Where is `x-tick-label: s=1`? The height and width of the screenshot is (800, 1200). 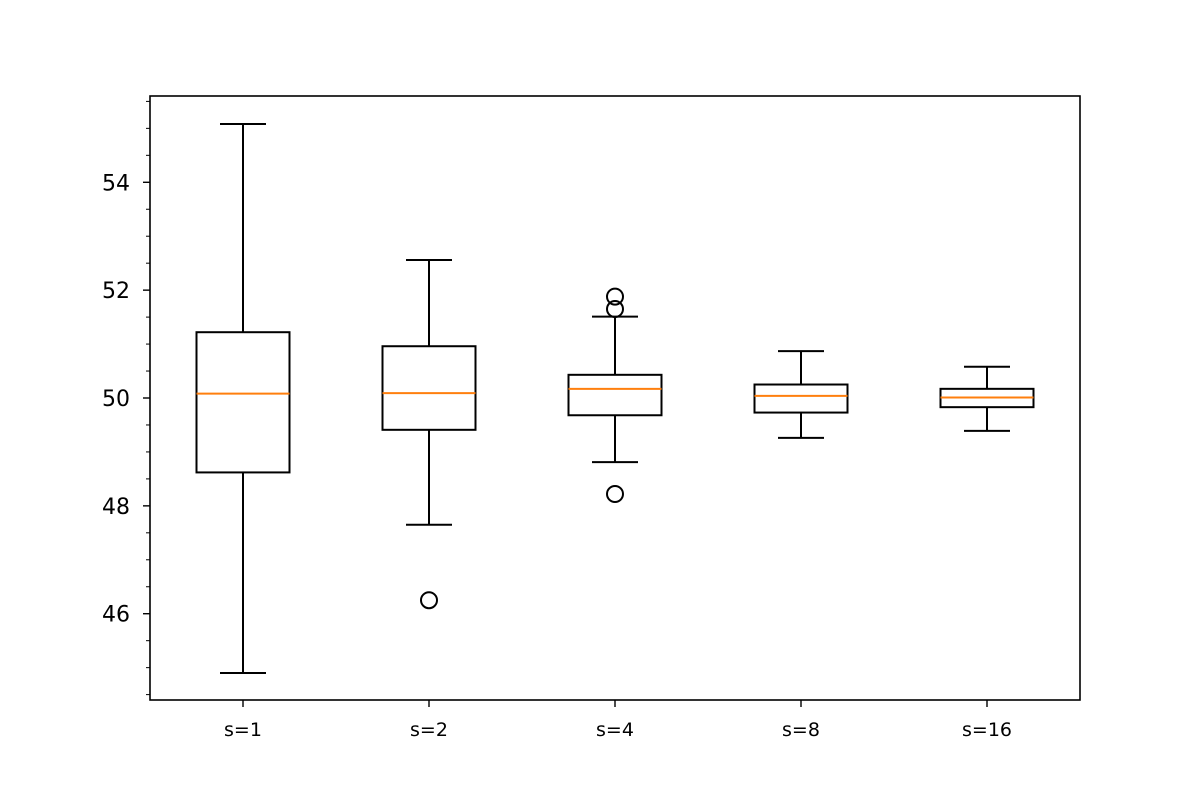 x-tick-label: s=1 is located at coordinates (243, 730).